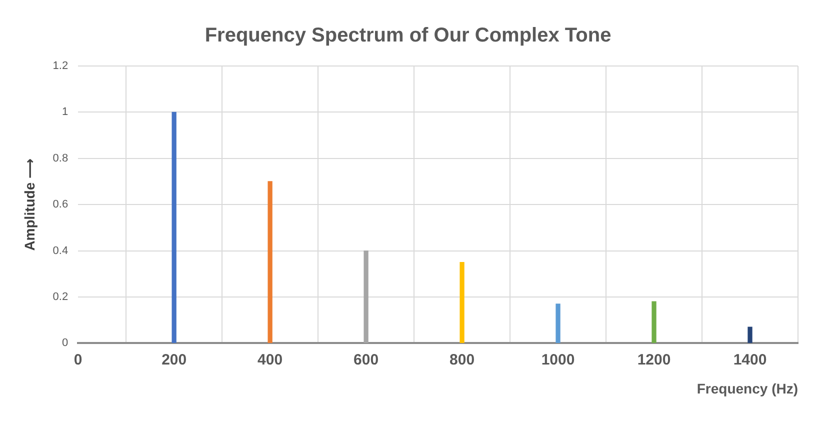 Image resolution: width=828 pixels, height=421 pixels. Describe the element at coordinates (462, 359) in the screenshot. I see `x-tick-label: 800` at that location.